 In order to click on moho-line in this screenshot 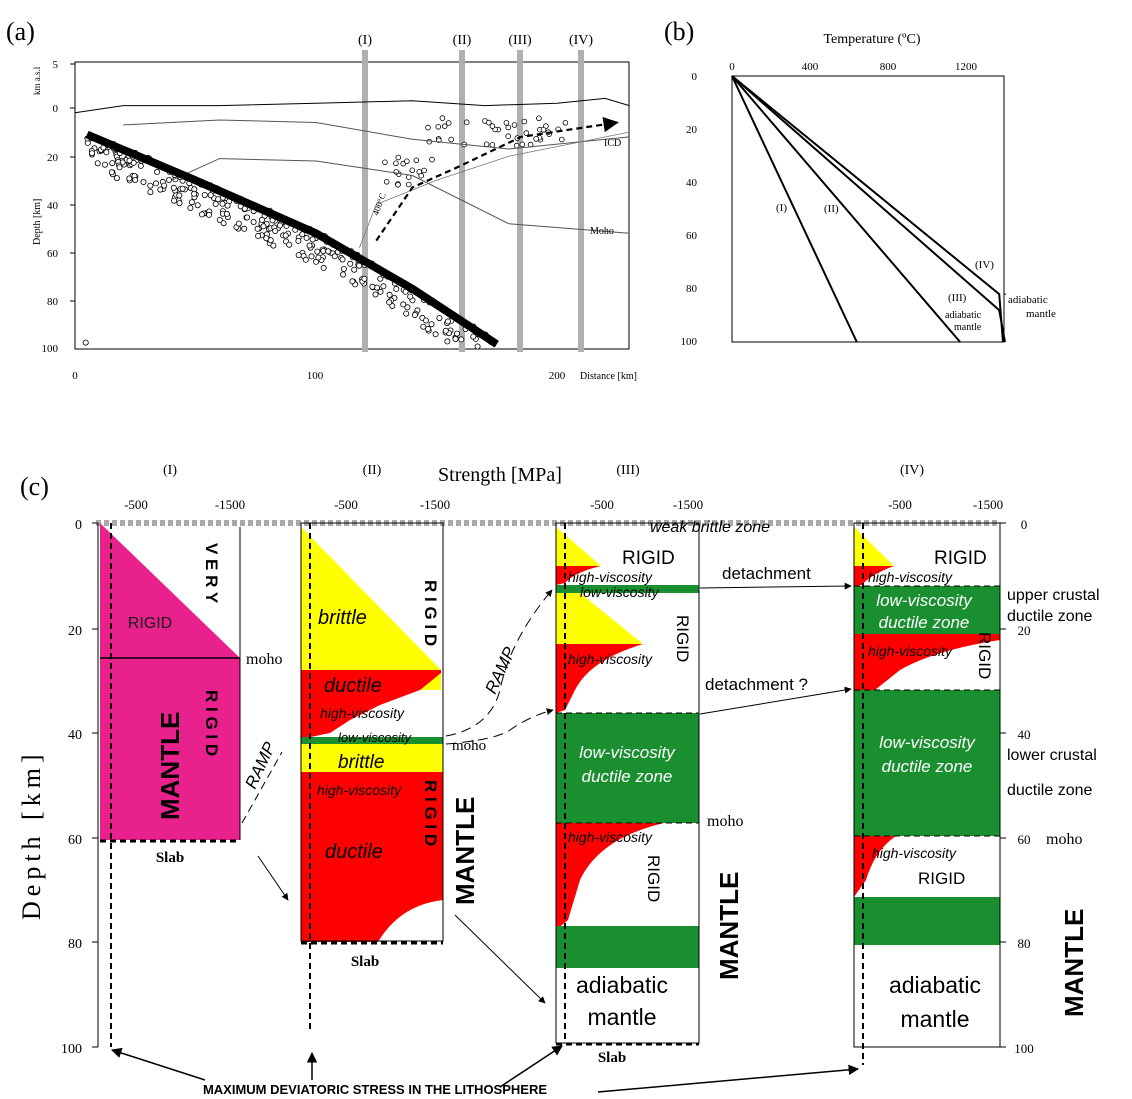, I will do `click(400, 196)`.